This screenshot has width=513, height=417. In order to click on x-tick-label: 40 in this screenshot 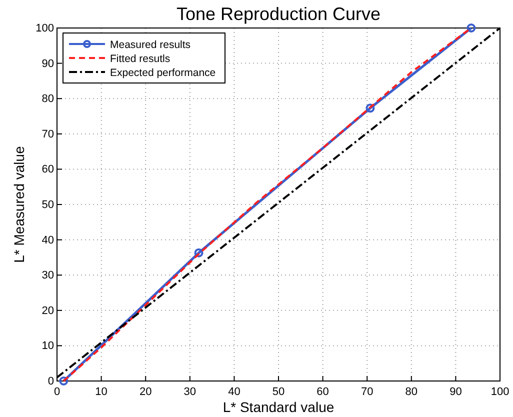, I will do `click(234, 392)`.